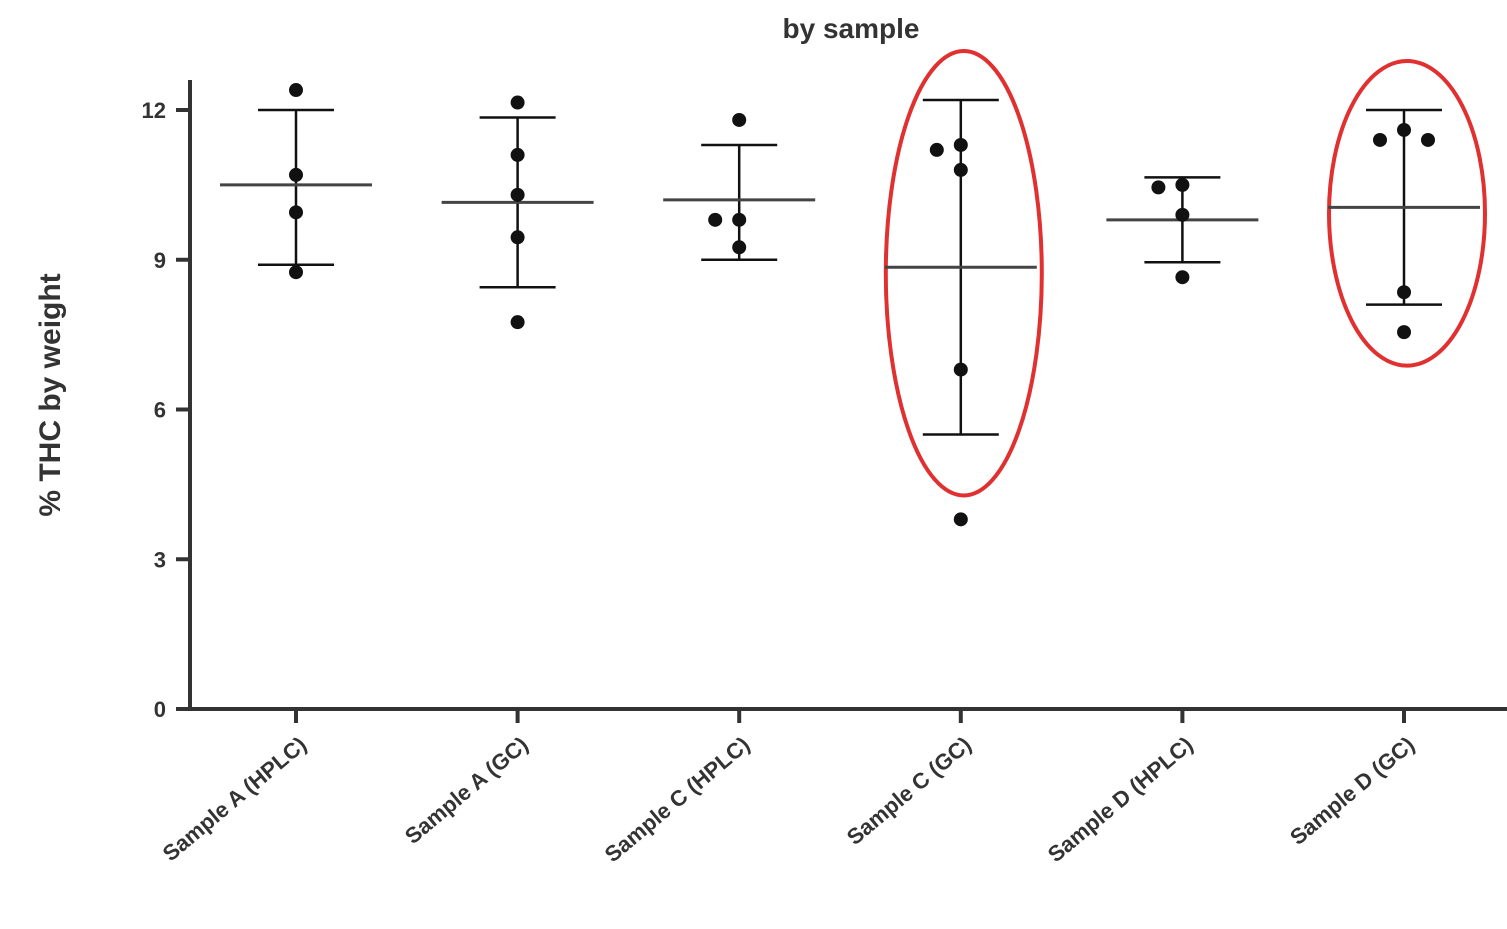  Describe the element at coordinates (234, 799) in the screenshot. I see `x-tick-label: Sample A (HPLC)` at that location.